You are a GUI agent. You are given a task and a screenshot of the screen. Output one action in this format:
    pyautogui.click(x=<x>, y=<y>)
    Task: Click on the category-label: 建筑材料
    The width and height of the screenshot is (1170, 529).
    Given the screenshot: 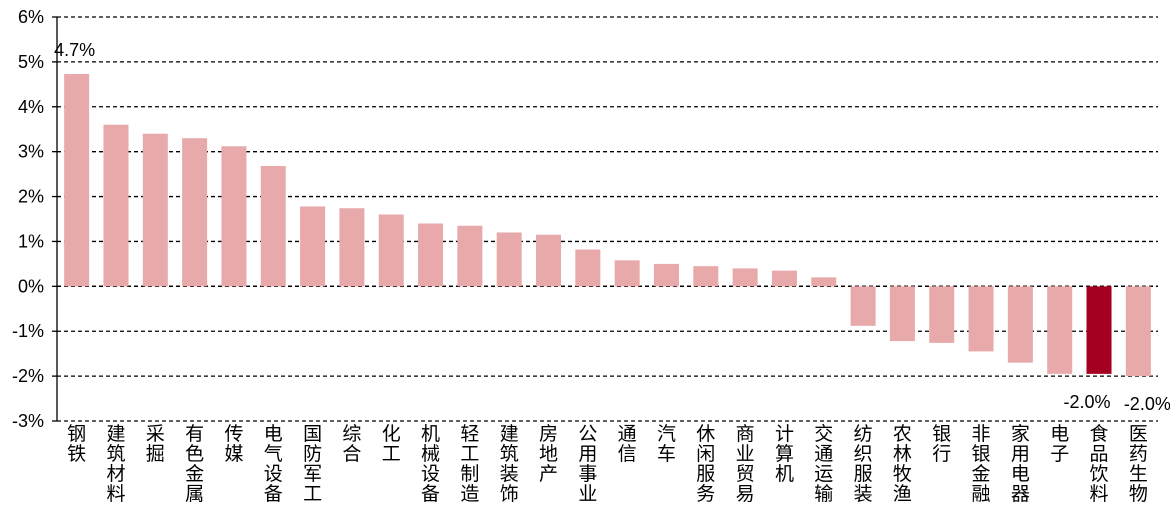 What is the action you would take?
    pyautogui.click(x=115, y=464)
    